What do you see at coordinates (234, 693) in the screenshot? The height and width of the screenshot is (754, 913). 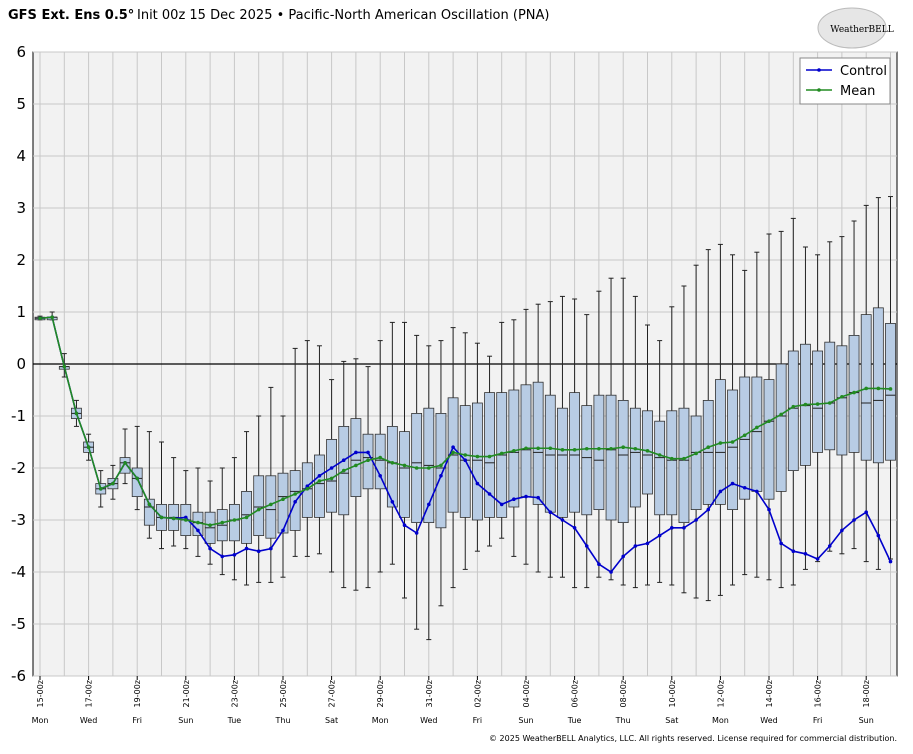 I see `x-tick-label: 23-00z` at bounding box center [234, 693].